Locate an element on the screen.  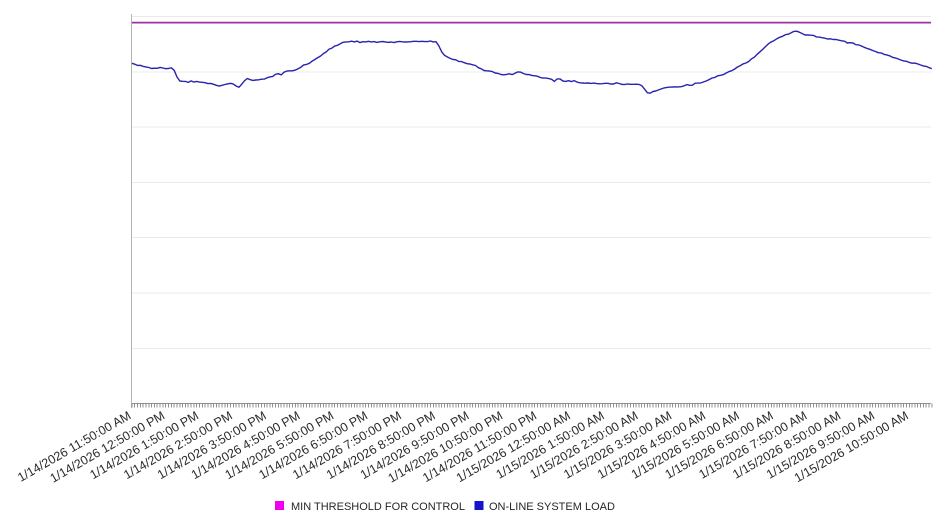
svg-text: MIN THRESHOLD FOR CONTROL is located at coordinates (378, 507).